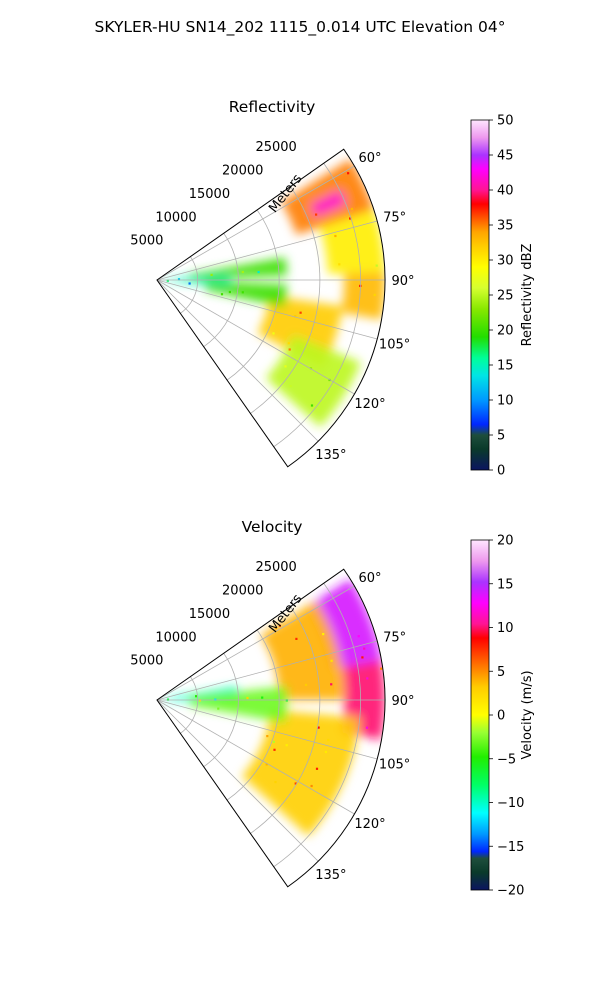 The image size is (600, 1000). I want to click on sector-frame, so click(271, 308).